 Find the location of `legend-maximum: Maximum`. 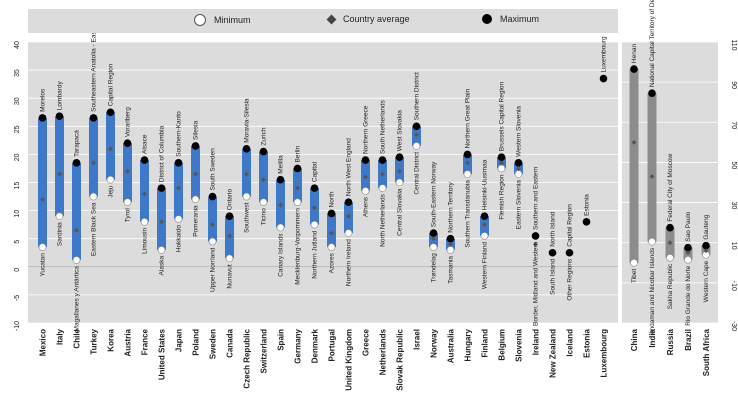

legend-maximum: Maximum is located at coordinates (510, 19).